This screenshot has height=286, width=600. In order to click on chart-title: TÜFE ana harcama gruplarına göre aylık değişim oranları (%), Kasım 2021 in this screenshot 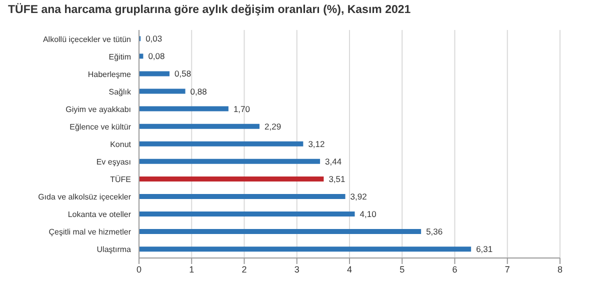, I will do `click(209, 10)`.